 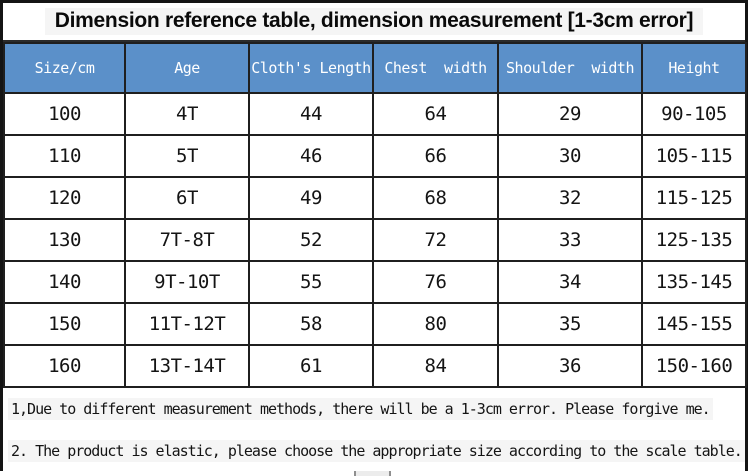 I want to click on table-cell: 58, so click(x=311, y=324).